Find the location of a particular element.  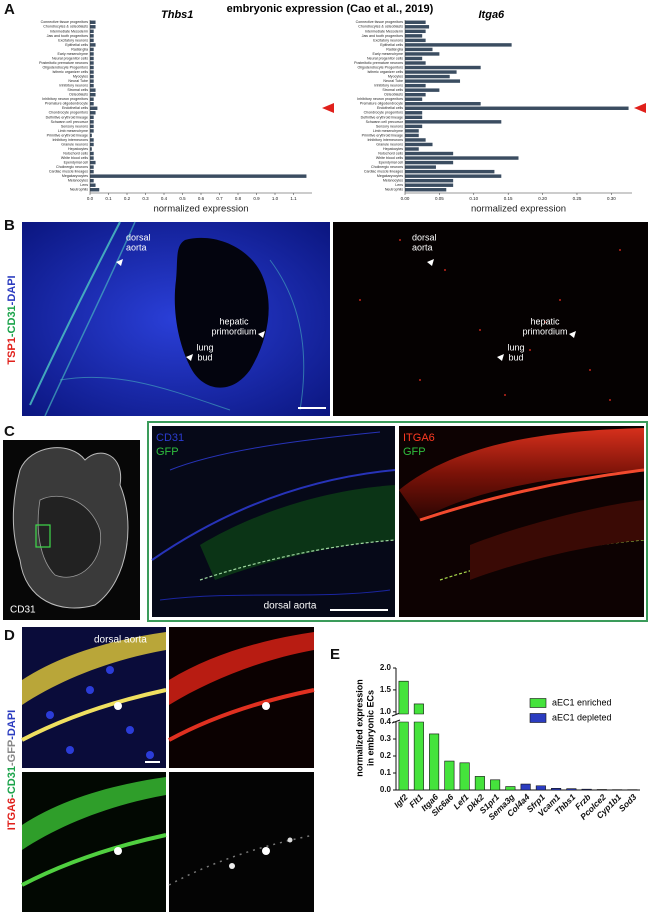

category-label: Oligodendrocyte Progenitors is located at coordinates (65, 67).